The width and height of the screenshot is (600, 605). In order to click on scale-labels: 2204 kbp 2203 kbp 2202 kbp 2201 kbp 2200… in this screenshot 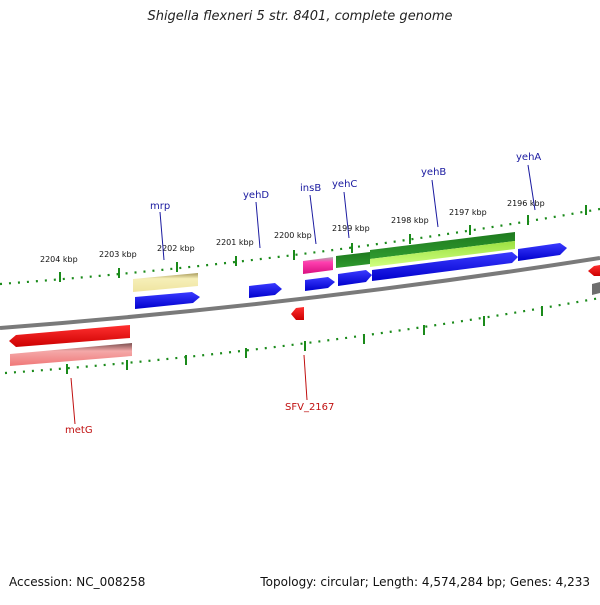, I will do `click(292, 231)`.